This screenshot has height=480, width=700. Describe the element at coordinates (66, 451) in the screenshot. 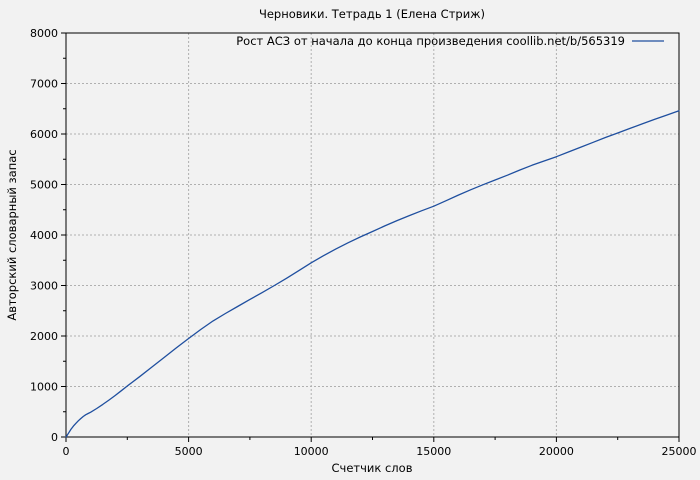

I see `x-tick-label: 0` at that location.